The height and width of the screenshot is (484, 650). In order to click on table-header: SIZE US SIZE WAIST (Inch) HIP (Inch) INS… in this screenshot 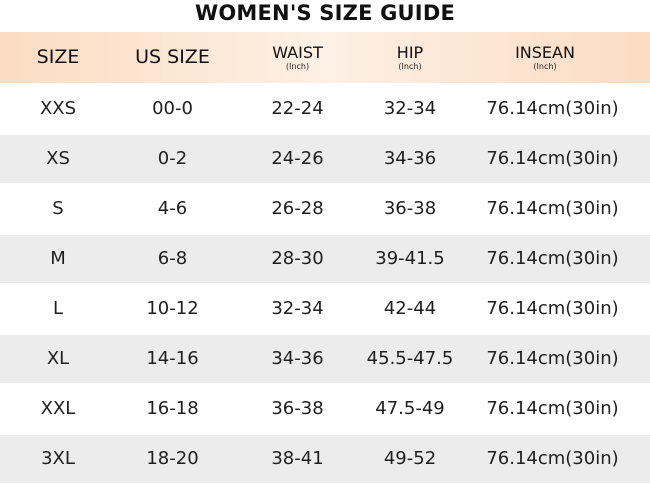, I will do `click(325, 57)`.